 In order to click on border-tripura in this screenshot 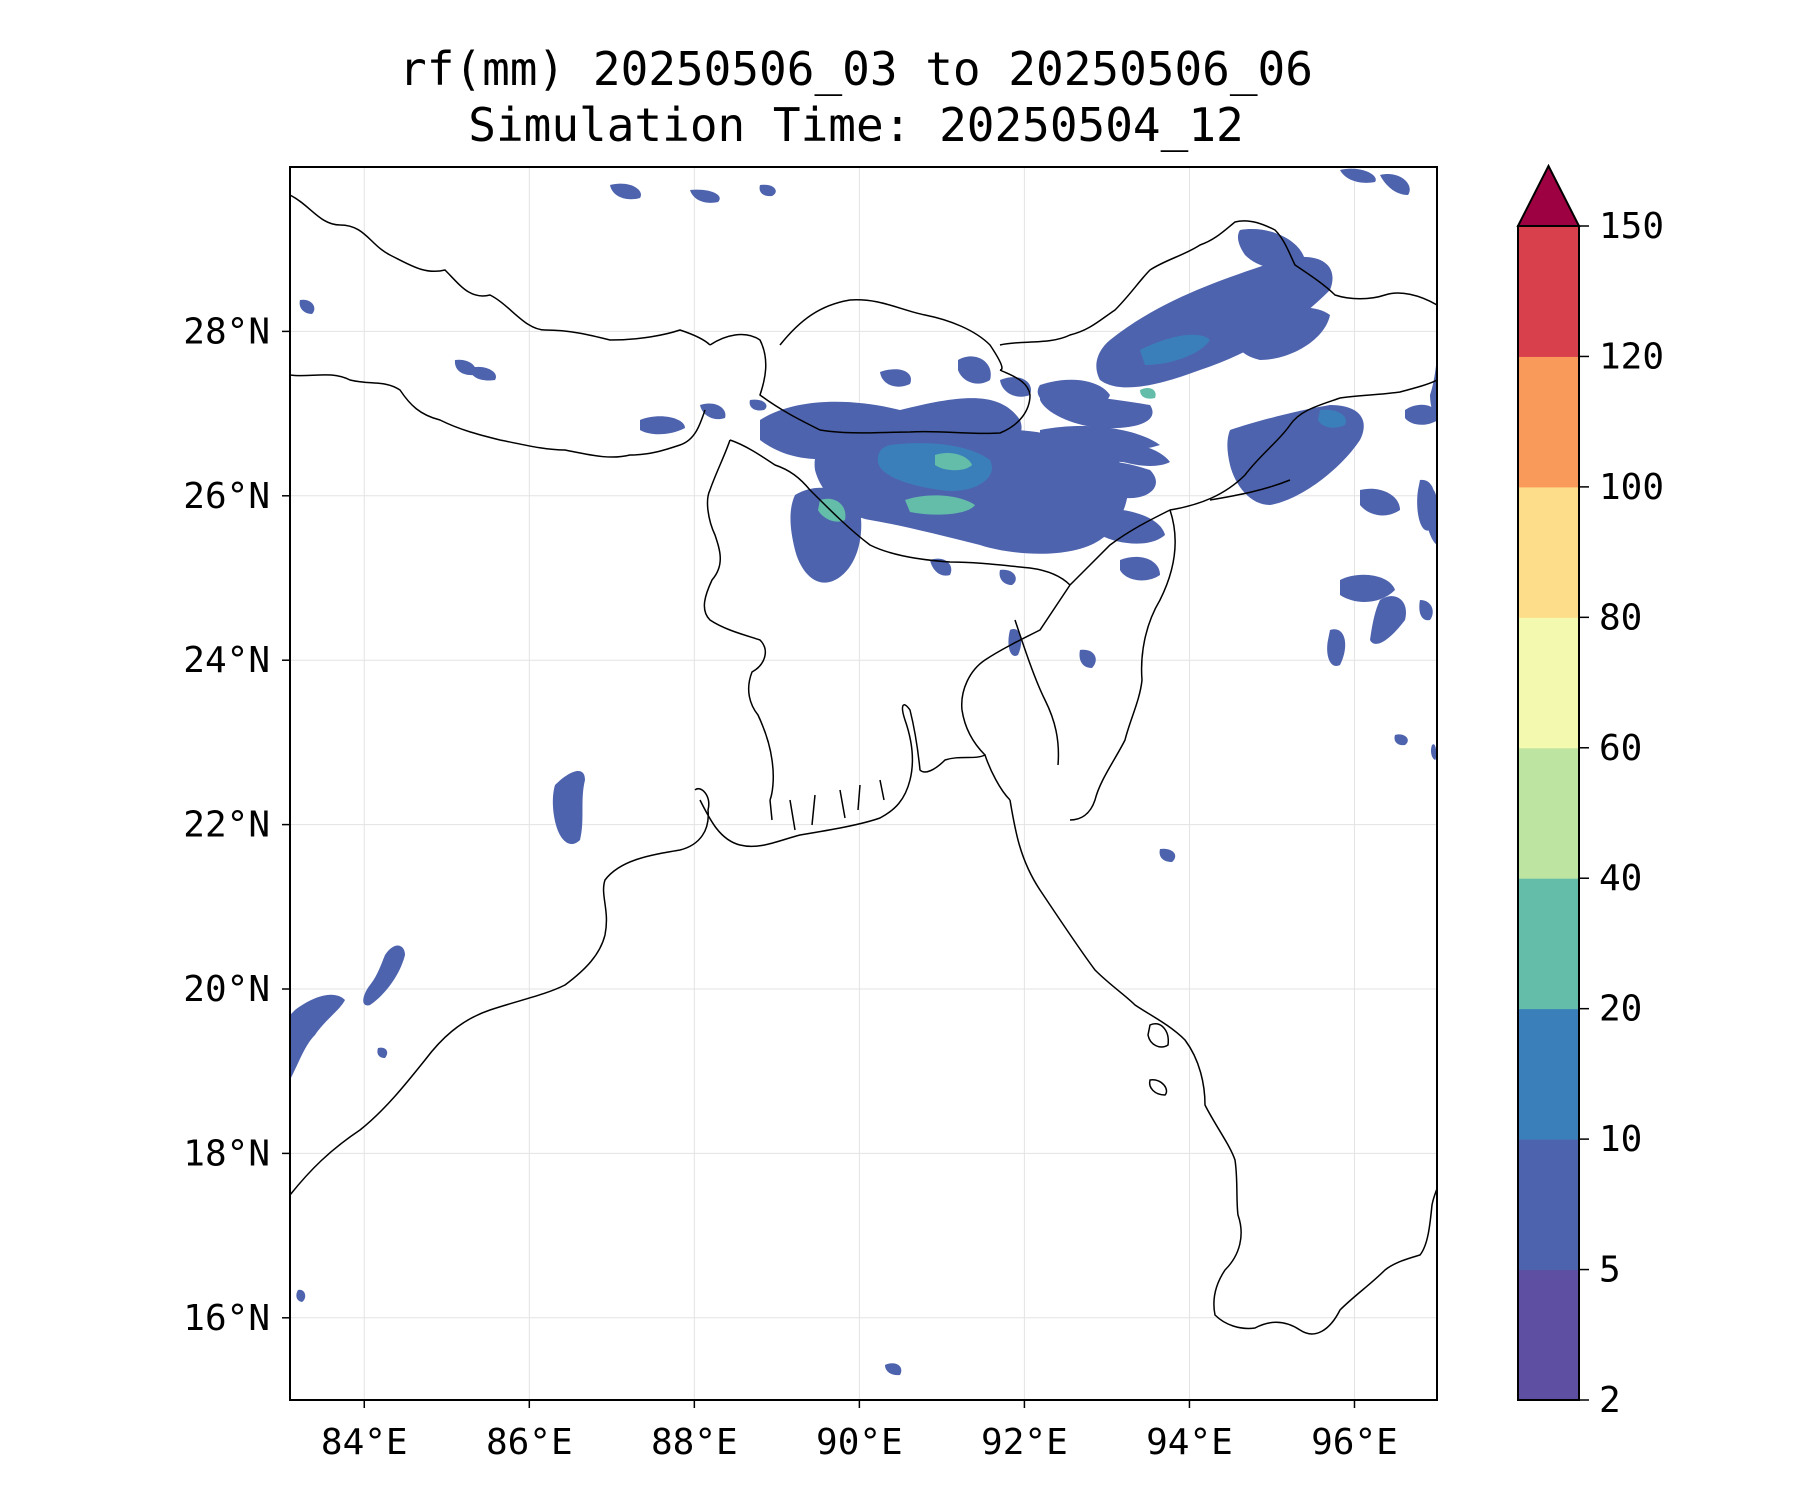, I will do `click(1037, 692)`.